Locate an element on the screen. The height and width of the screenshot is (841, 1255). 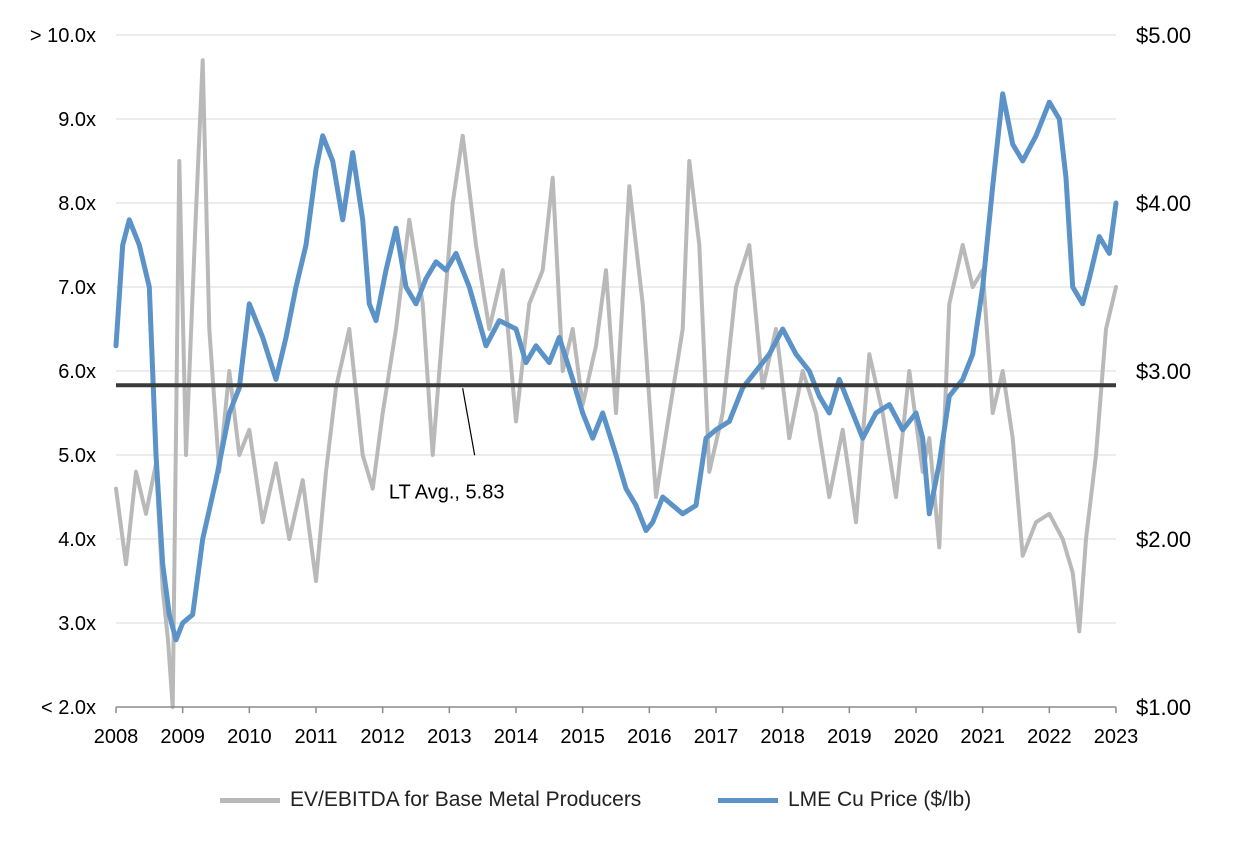
y-right-tick-label: $3.00 is located at coordinates (1163, 371).